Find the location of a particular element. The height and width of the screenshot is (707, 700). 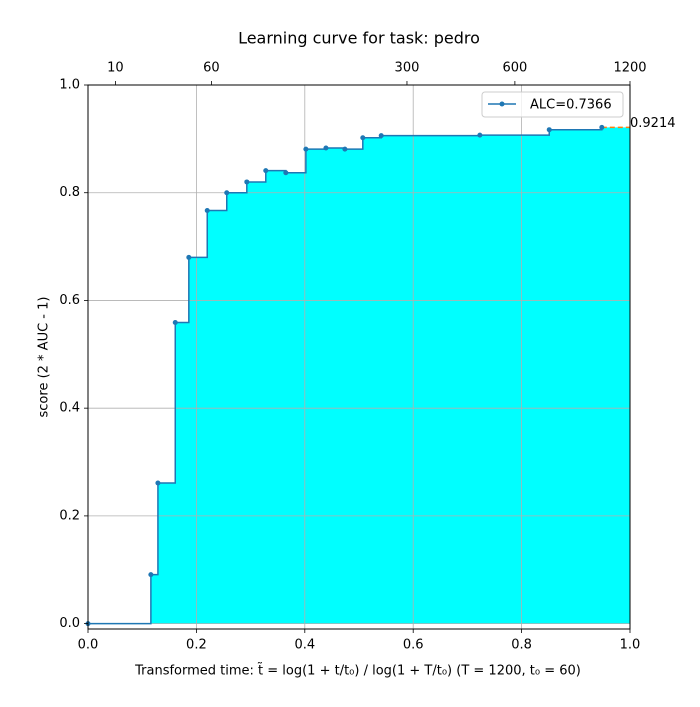

y-axis-label: score (2 * AUC - 1) is located at coordinates (44, 357).